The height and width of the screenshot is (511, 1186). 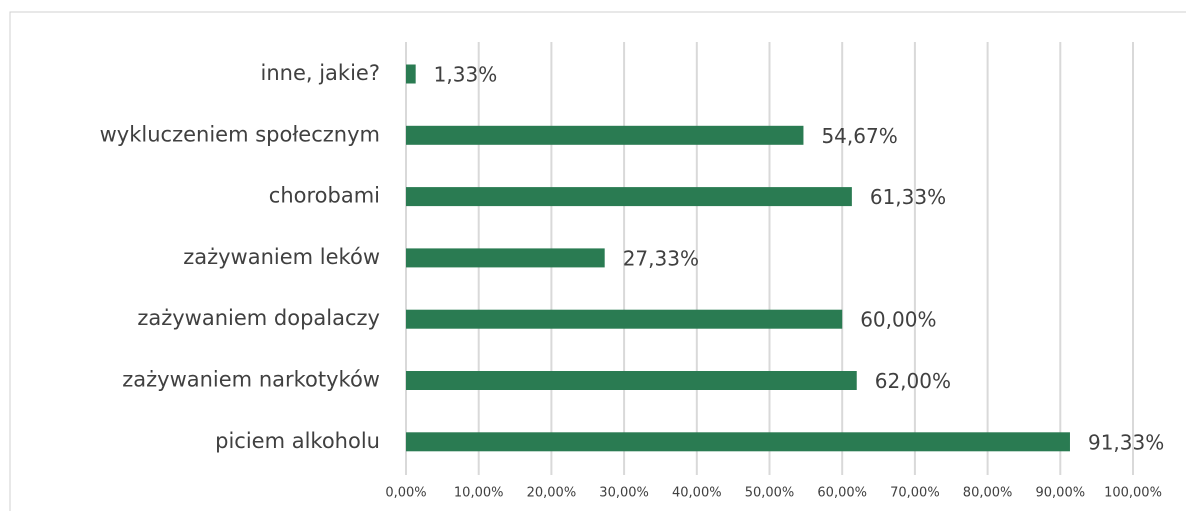 What do you see at coordinates (1126, 442) in the screenshot?
I see `data-label: 91,33%` at bounding box center [1126, 442].